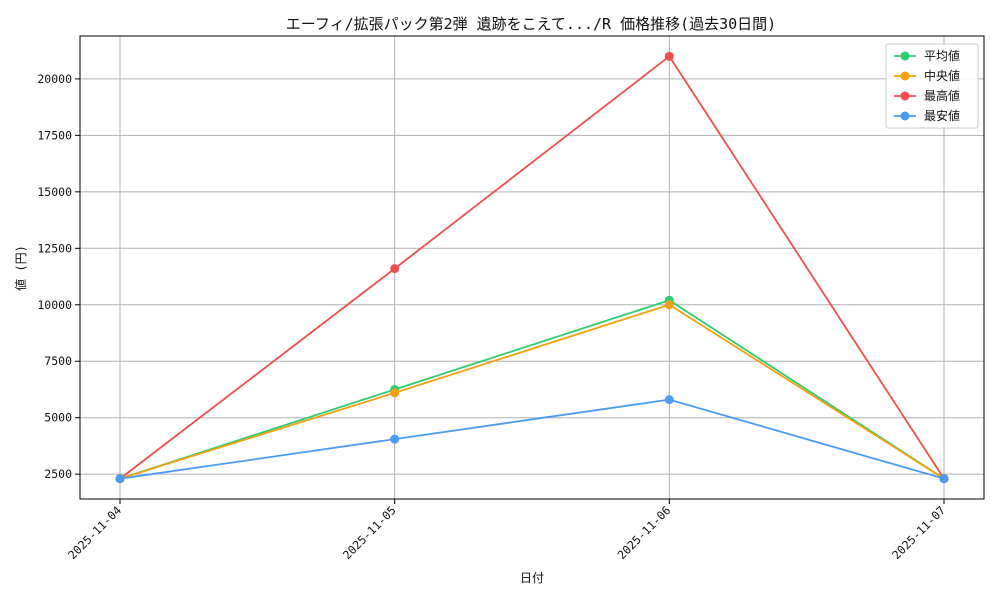 The image size is (1000, 600). Describe the element at coordinates (20, 268) in the screenshot. I see `y-axis-label: 値 (円)` at that location.